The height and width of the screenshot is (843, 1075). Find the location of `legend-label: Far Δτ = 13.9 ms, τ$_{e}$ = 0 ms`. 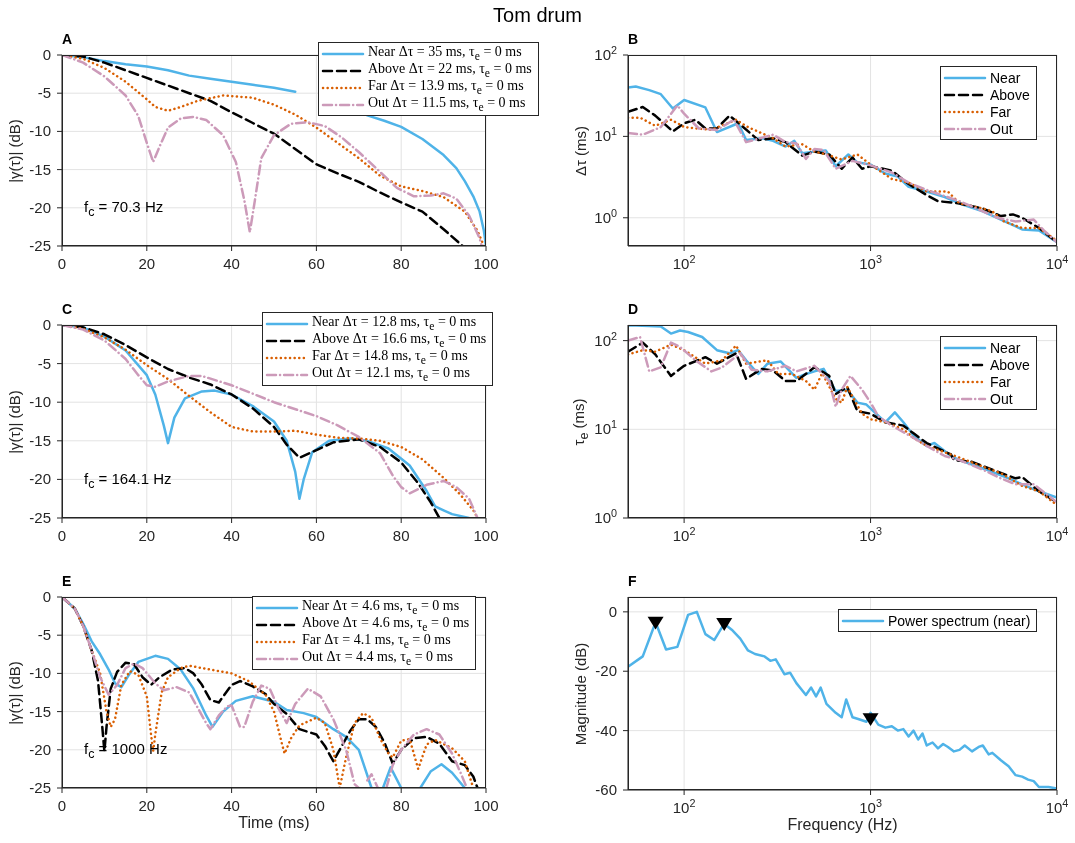

legend-label: Far Δτ = 13.9 ms, τ$_{e}$ = 0 ms is located at coordinates (446, 87).